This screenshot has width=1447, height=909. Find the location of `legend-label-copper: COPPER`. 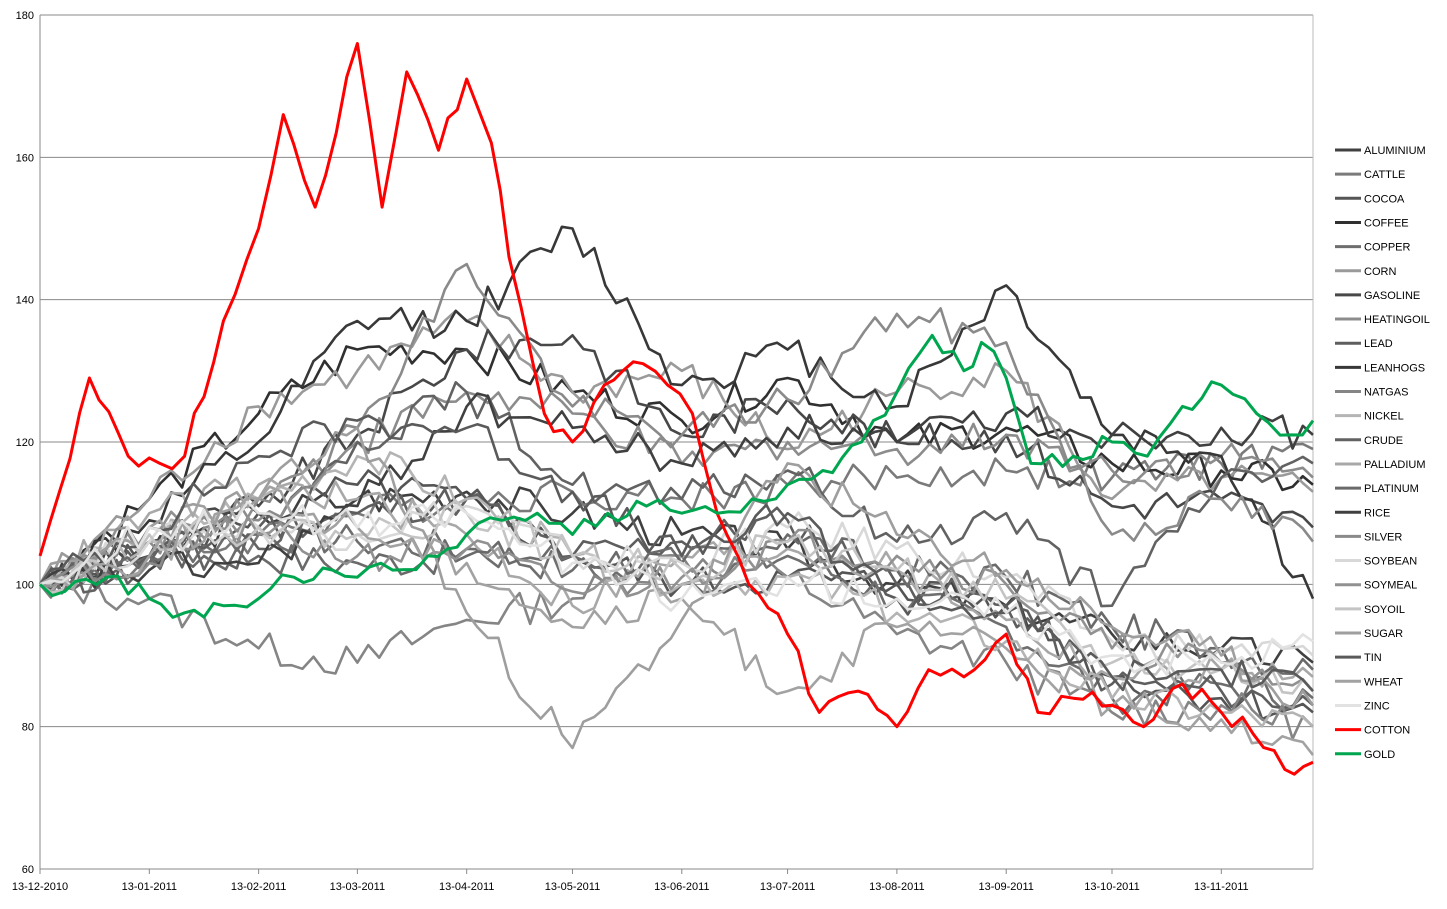

legend-label-copper: COPPER is located at coordinates (1387, 248).